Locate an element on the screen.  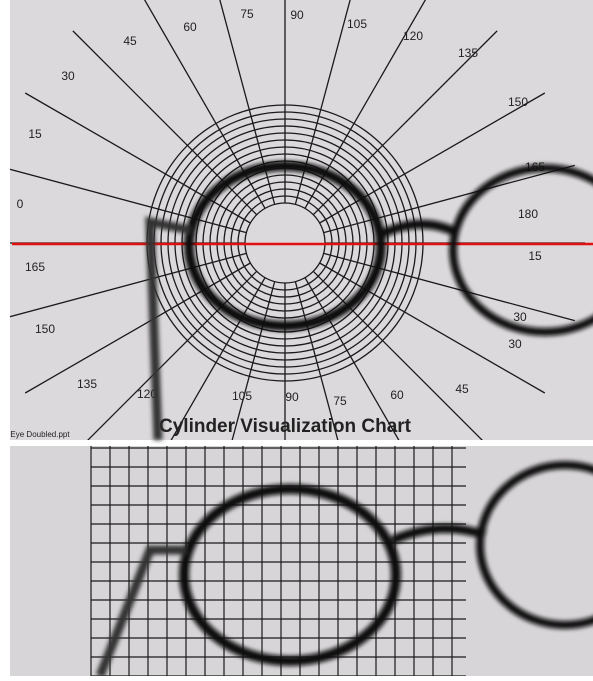
angle-label: 120 is located at coordinates (413, 36).